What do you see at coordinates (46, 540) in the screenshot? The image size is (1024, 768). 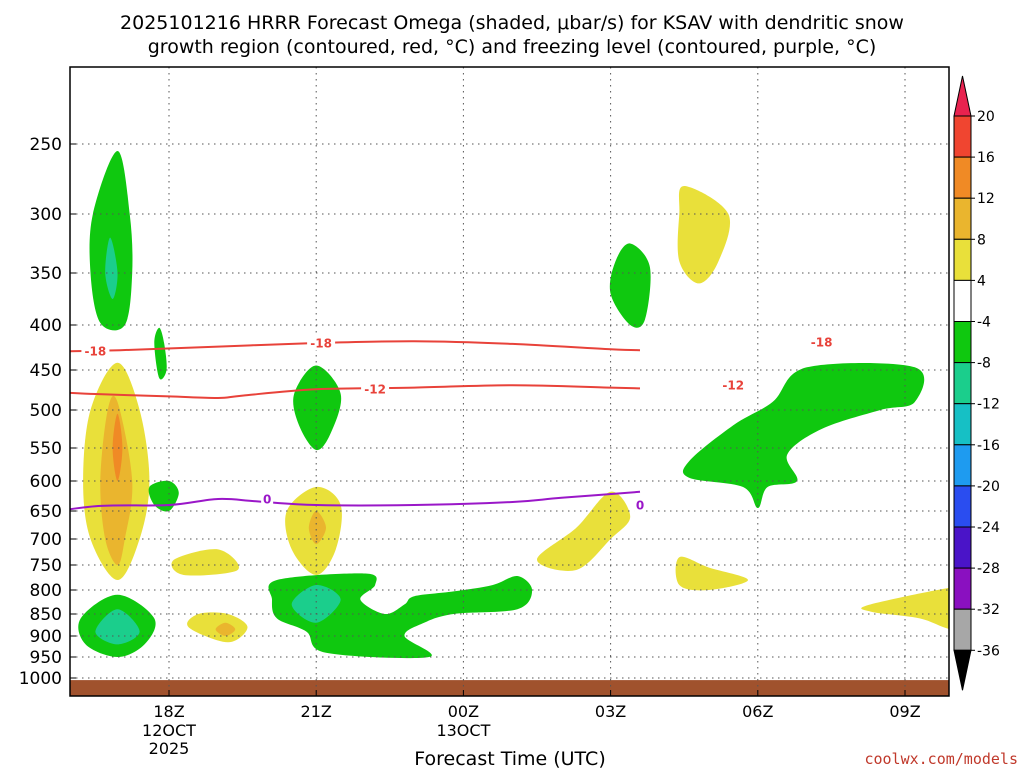 I see `y-tick-label: 700` at bounding box center [46, 540].